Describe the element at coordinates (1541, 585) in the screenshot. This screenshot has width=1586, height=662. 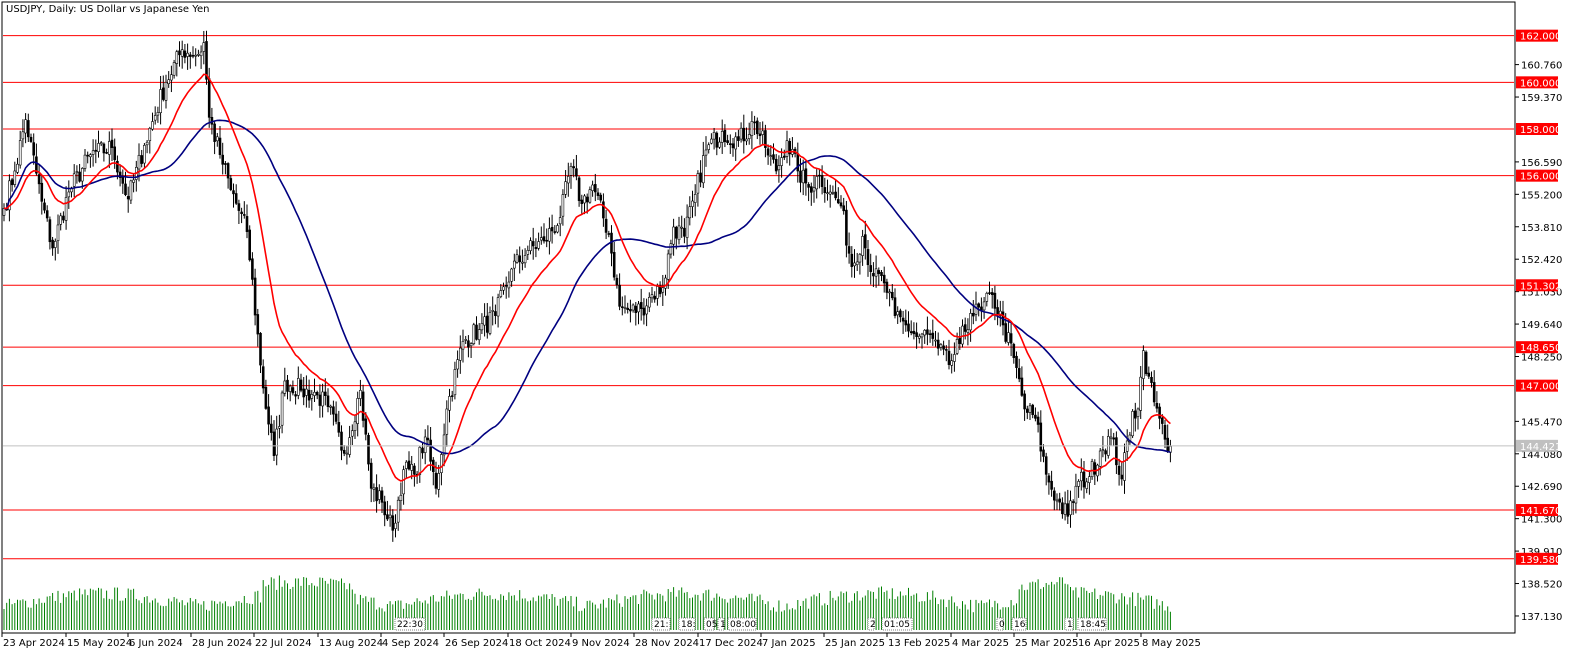
I see `price-tick-label: 138.520` at that location.